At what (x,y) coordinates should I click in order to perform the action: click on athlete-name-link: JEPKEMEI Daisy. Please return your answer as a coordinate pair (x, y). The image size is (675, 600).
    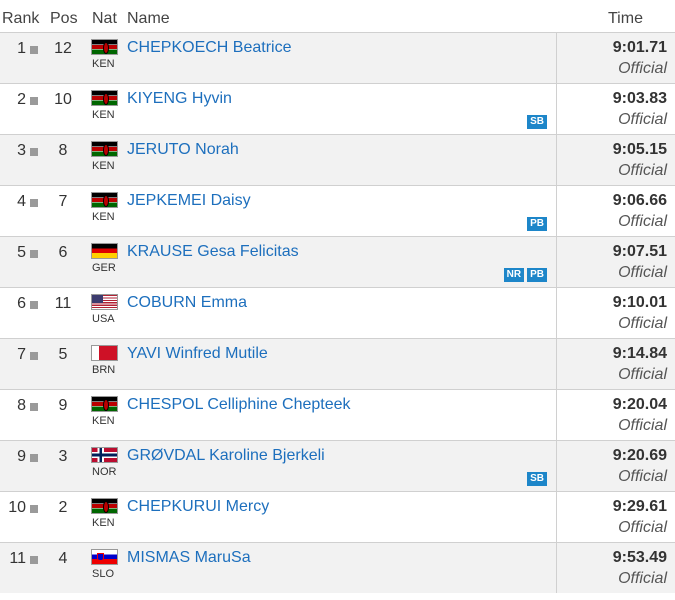
    Looking at the image, I should click on (189, 200).